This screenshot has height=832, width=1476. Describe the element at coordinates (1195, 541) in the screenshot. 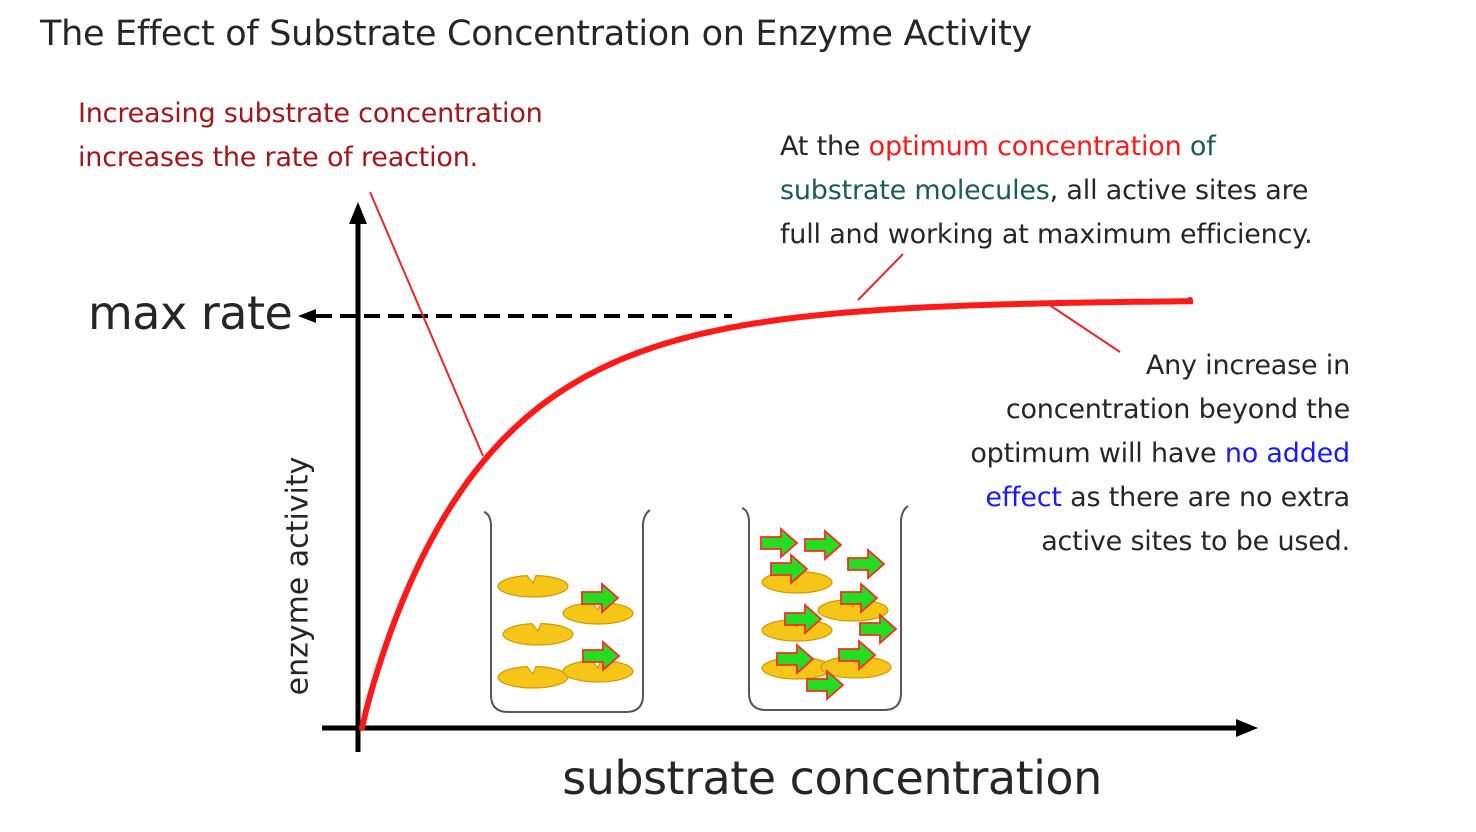

I see `annotation-beyond-line5: active sites to be used.` at that location.